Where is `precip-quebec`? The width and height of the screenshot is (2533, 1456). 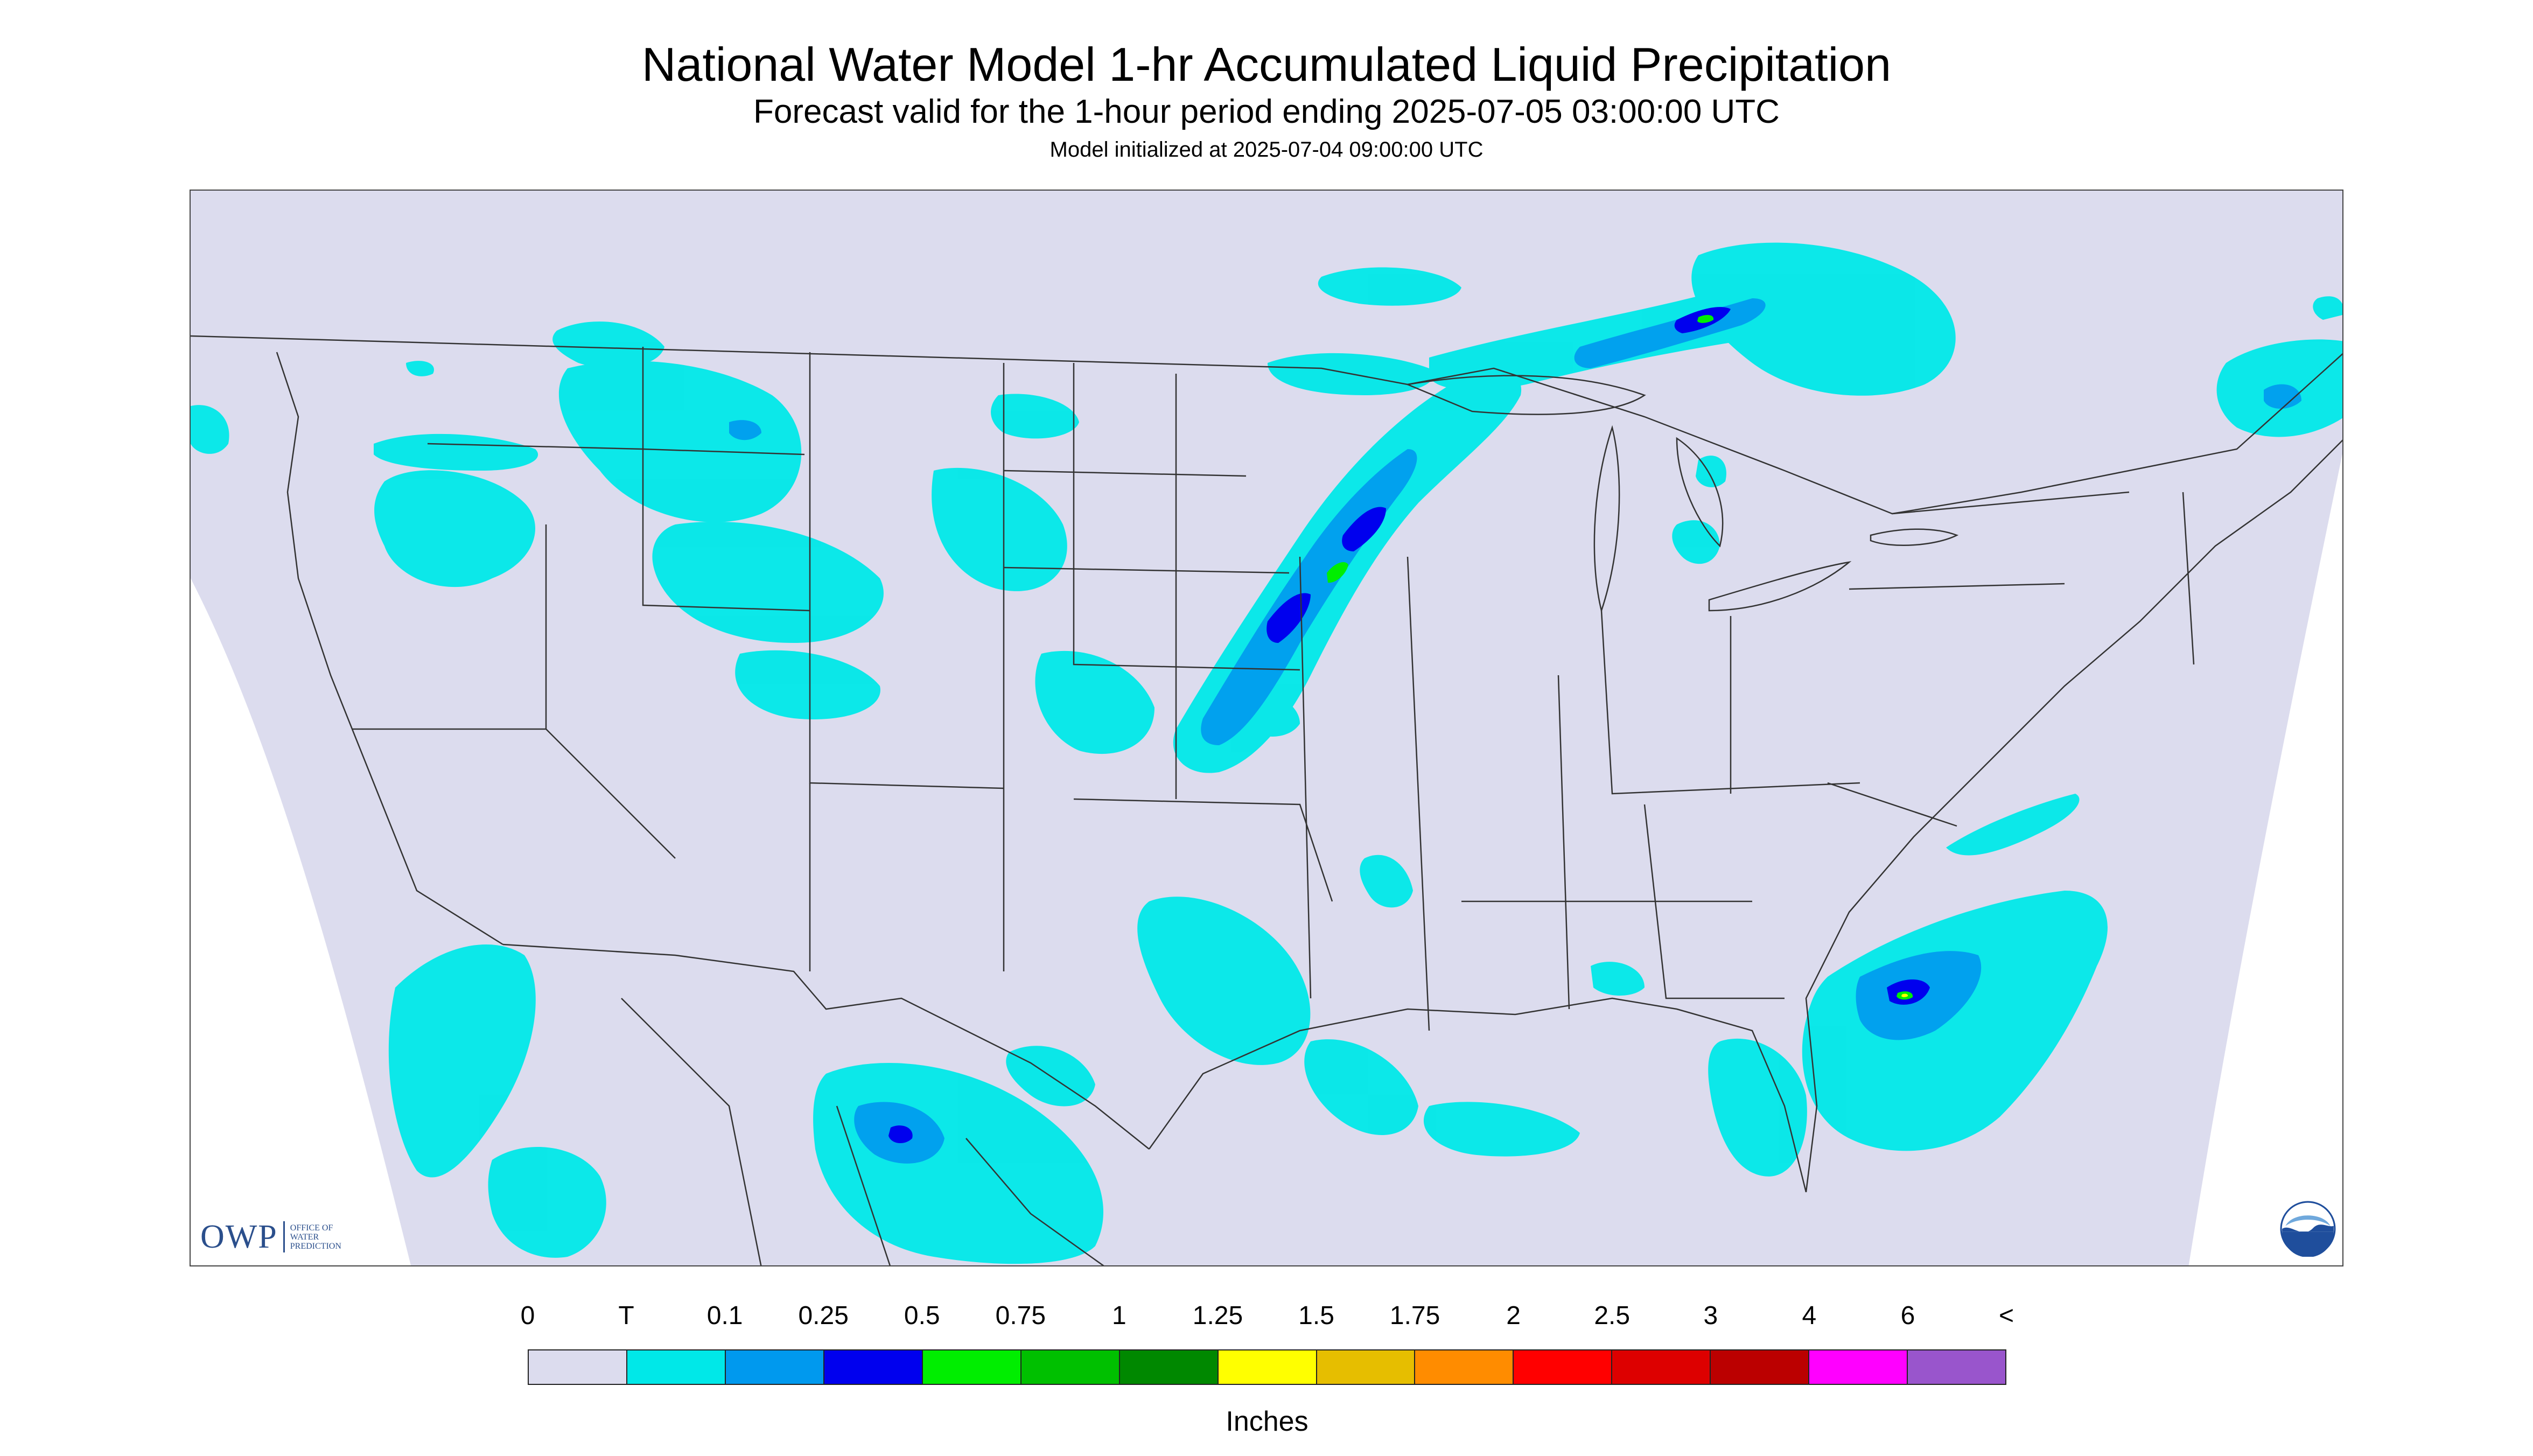
precip-quebec is located at coordinates (2327, 308).